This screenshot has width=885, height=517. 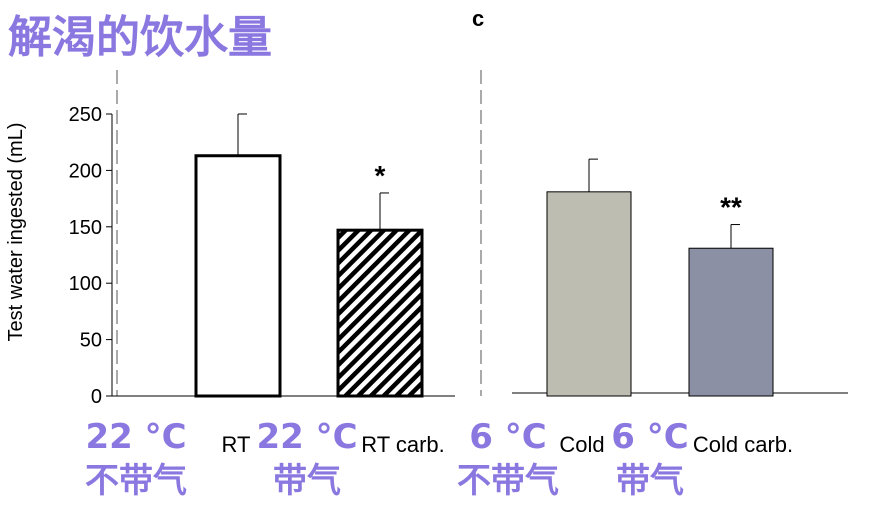 What do you see at coordinates (85, 171) in the screenshot?
I see `y-tick-label: 200` at bounding box center [85, 171].